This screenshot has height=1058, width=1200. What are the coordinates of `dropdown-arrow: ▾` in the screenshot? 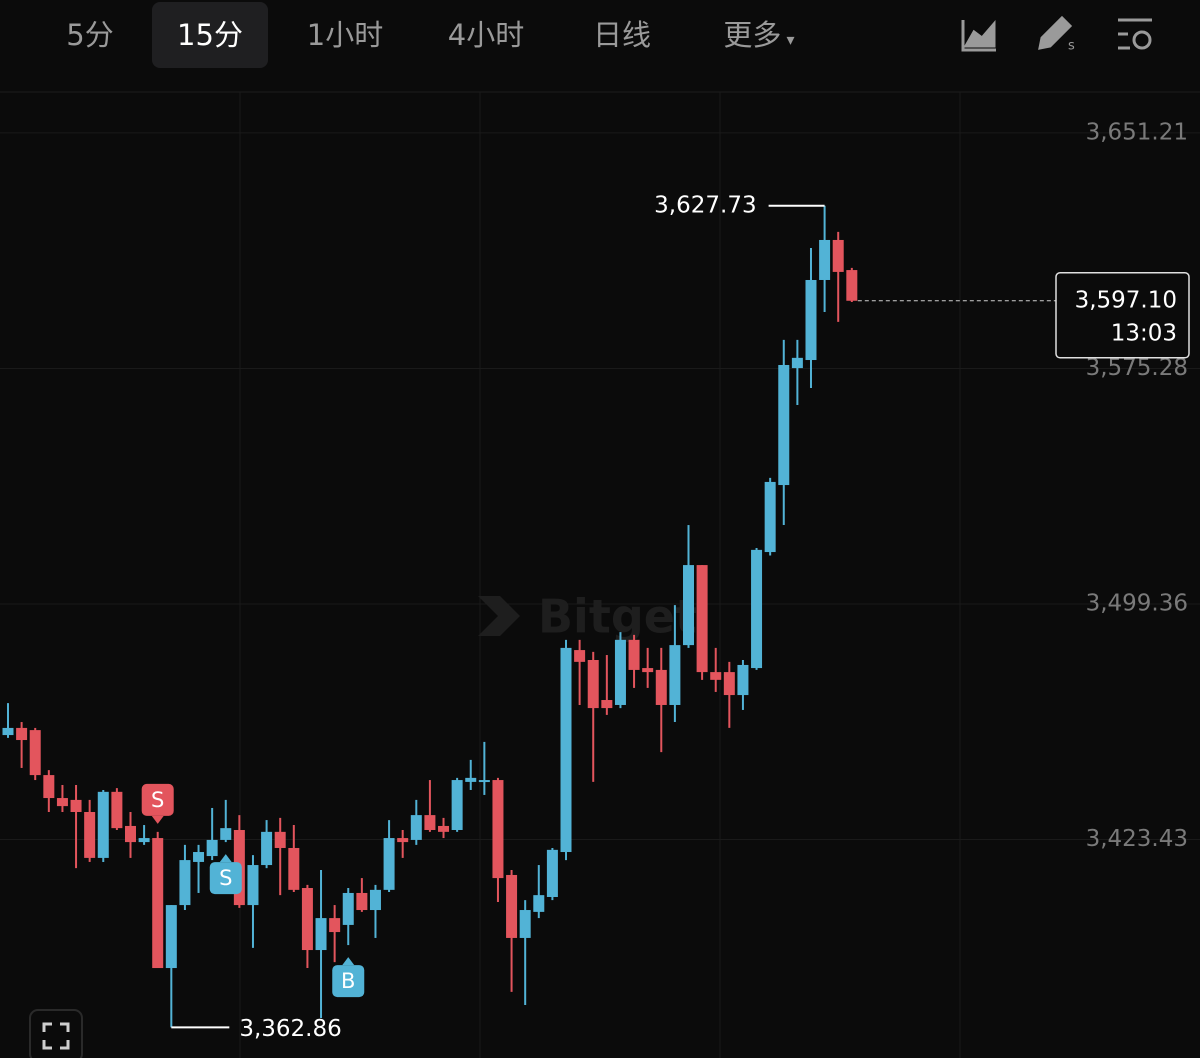 It's located at (788, 39).